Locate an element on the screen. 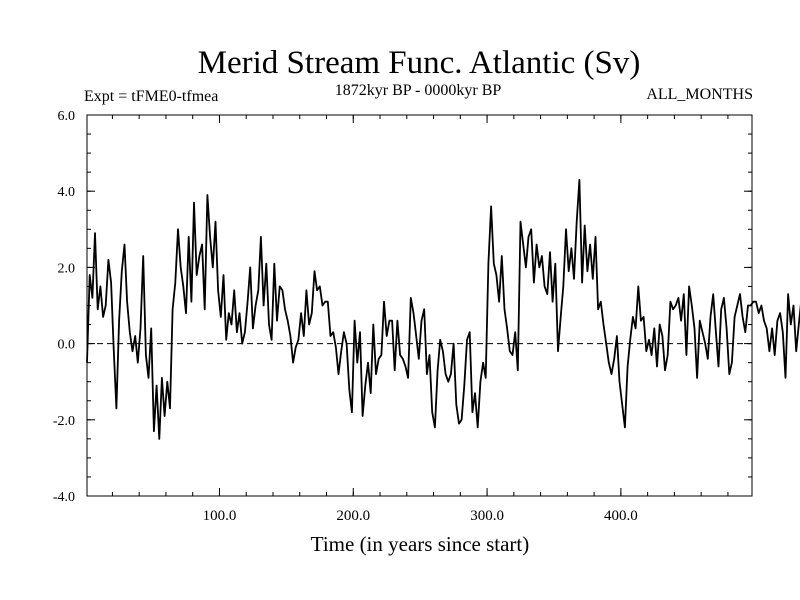  experiment-label: Expt = tFME0-tfmea is located at coordinates (151, 96).